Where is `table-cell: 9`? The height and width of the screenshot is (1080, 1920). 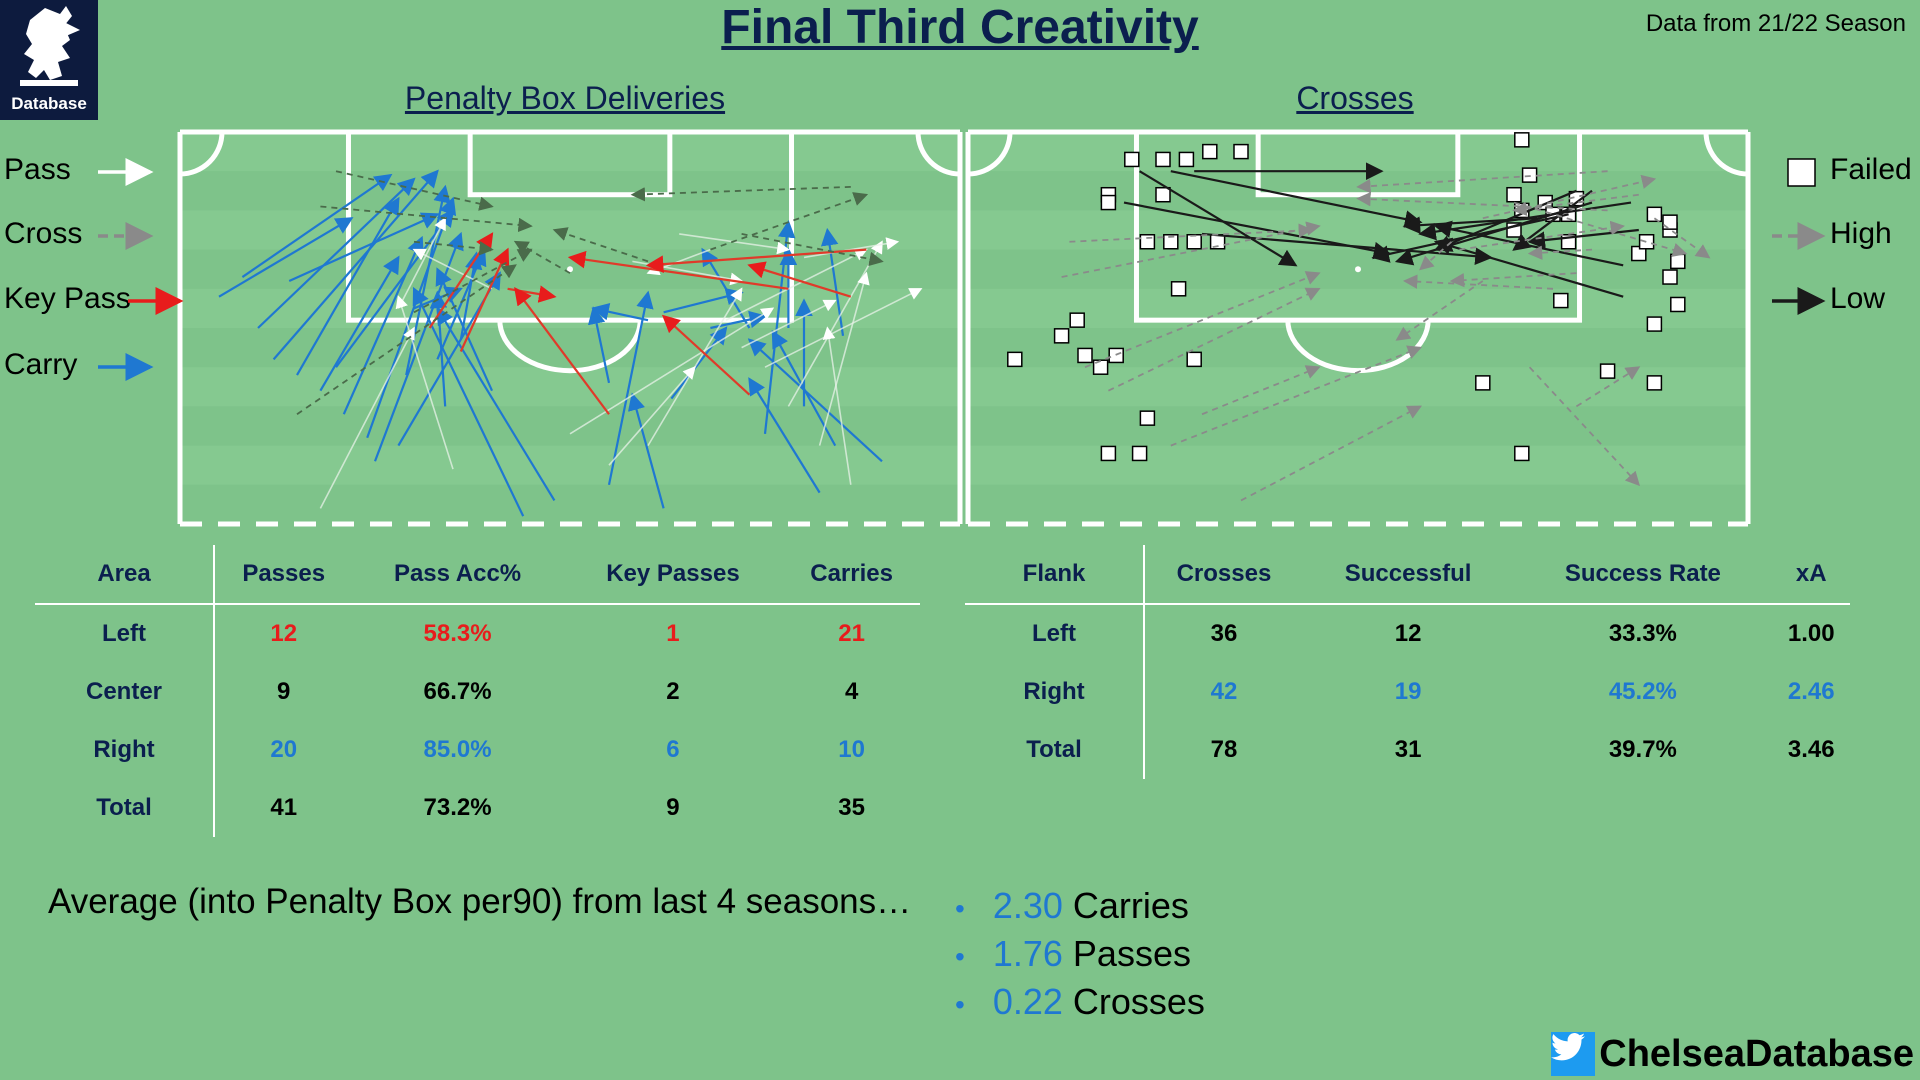 table-cell: 9 is located at coordinates (284, 691).